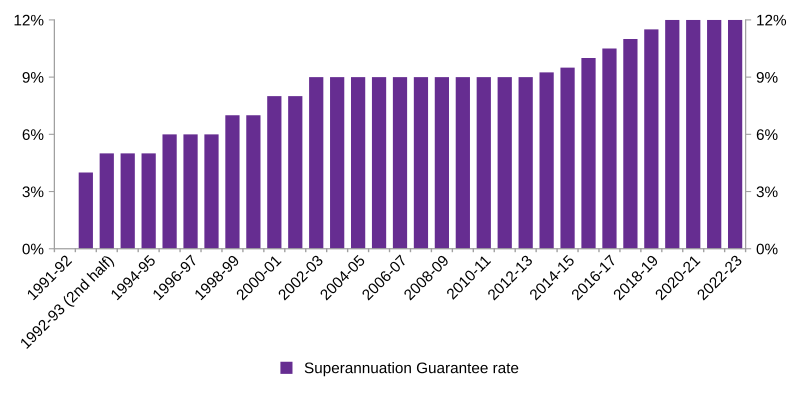  I want to click on y2-tick-label: 3%, so click(767, 192).